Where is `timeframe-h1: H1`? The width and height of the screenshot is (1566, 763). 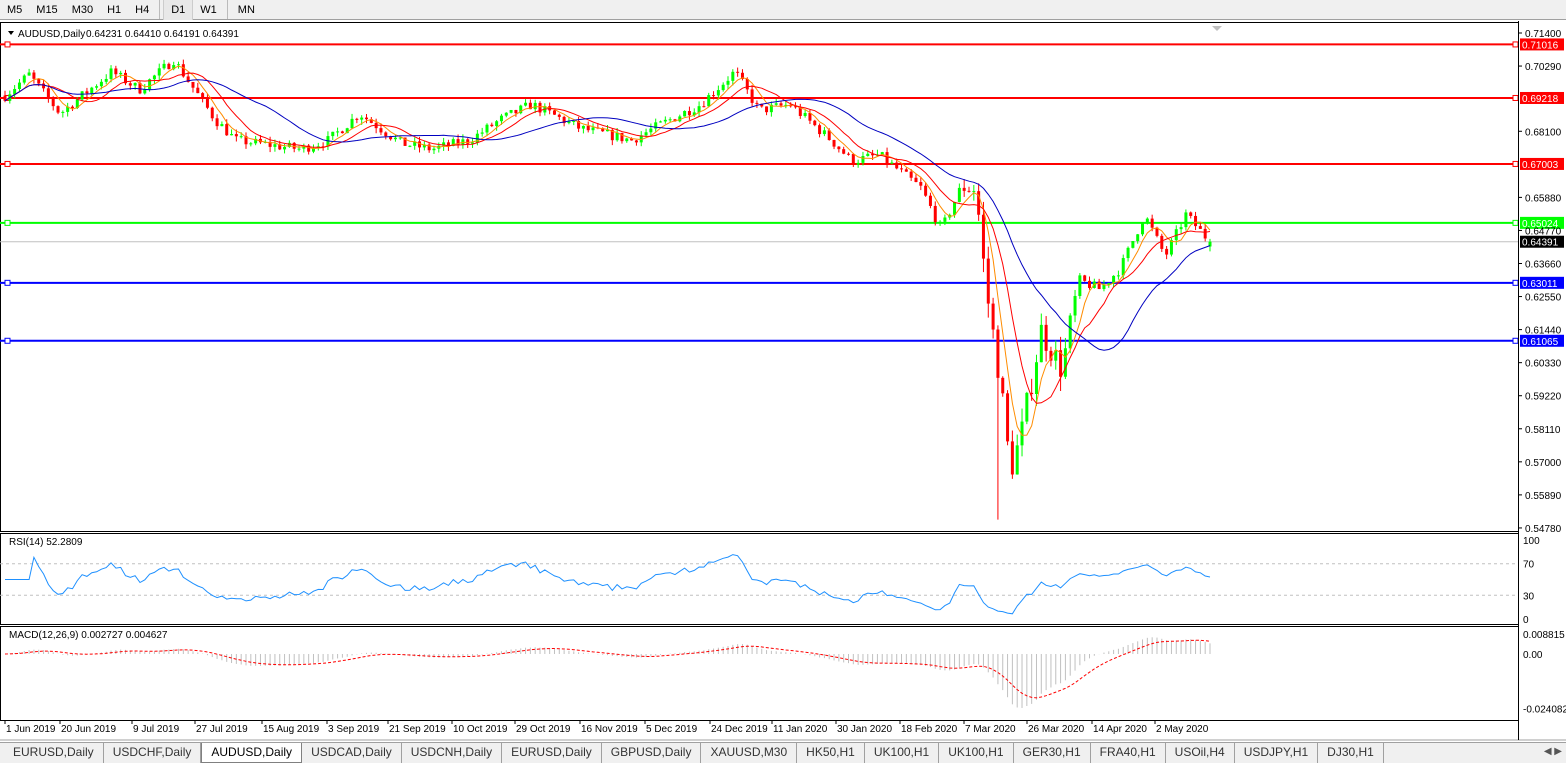
timeframe-h1: H1 is located at coordinates (114, 10).